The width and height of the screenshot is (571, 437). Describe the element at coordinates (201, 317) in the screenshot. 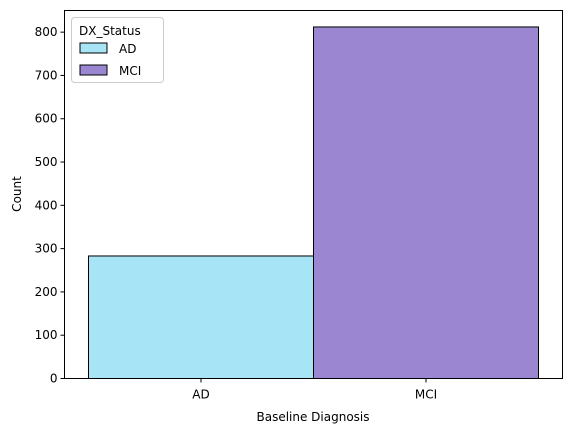

I see `bar-ad` at that location.